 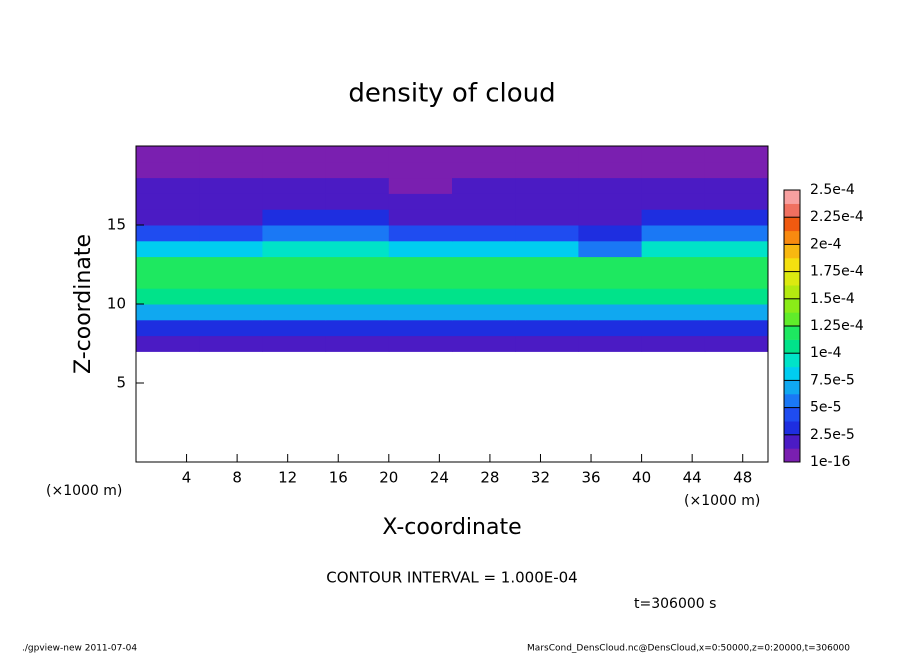 What do you see at coordinates (832, 299) in the screenshot?
I see `colorbar-tick-label: 1.5e-4` at bounding box center [832, 299].